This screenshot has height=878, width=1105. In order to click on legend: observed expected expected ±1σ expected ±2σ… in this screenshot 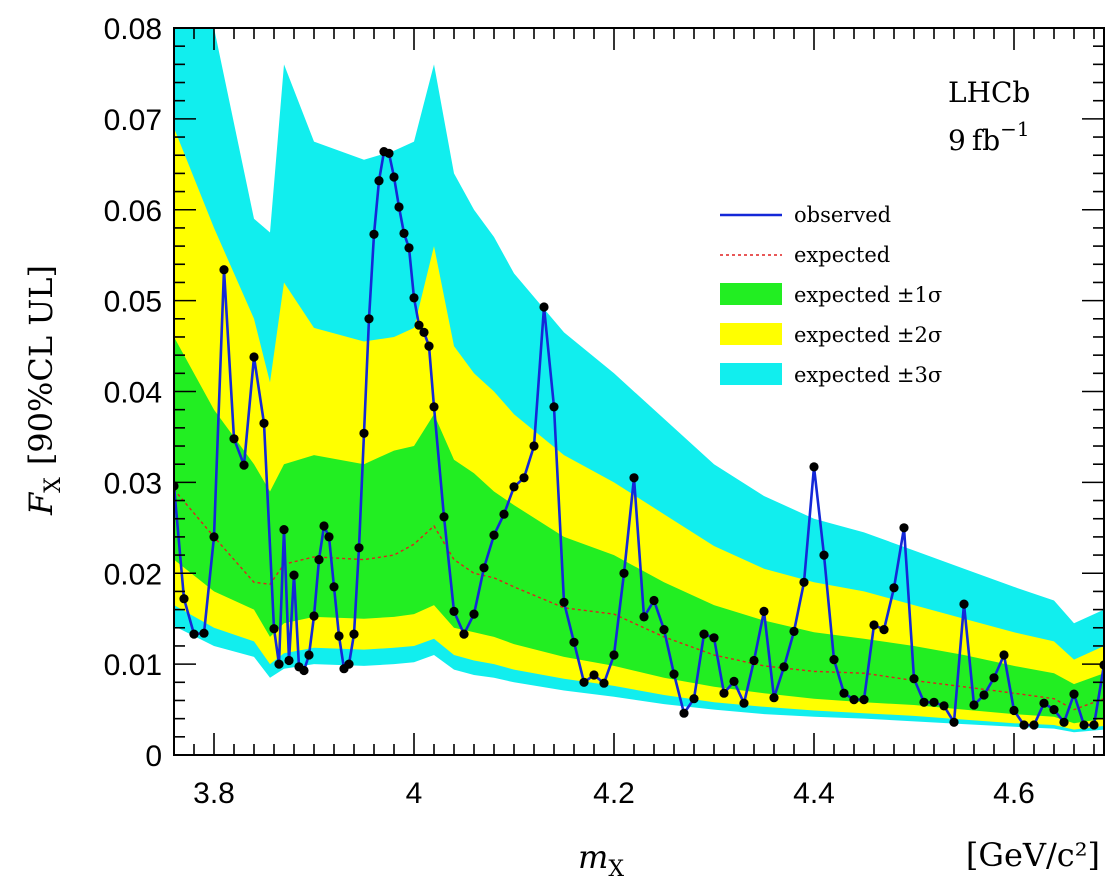, I will do `click(831, 295)`.